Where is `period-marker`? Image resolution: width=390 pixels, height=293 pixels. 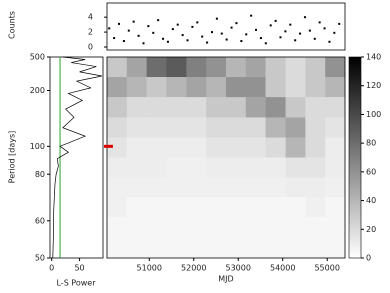
period-marker is located at coordinates (108, 146).